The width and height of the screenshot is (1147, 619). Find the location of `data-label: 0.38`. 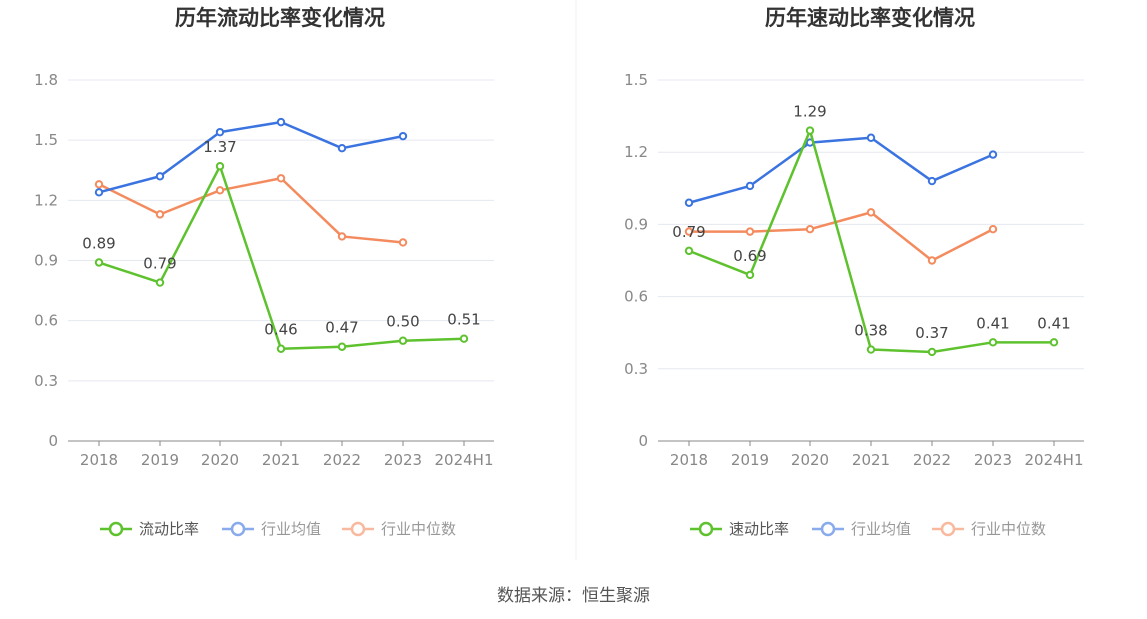

data-label: 0.38 is located at coordinates (870, 331).